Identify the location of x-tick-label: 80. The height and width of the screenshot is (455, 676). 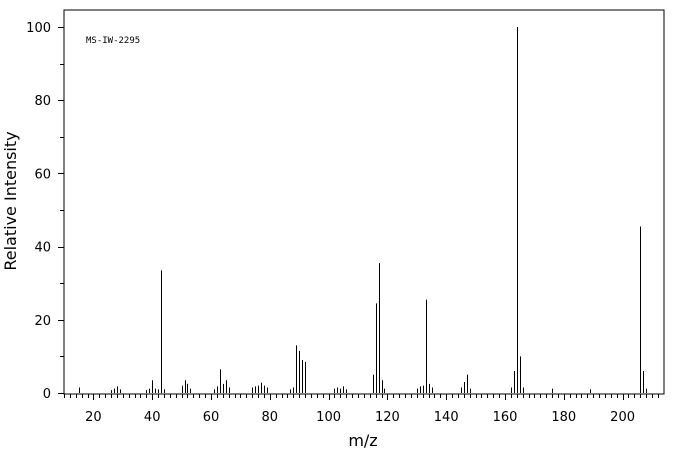
(270, 417).